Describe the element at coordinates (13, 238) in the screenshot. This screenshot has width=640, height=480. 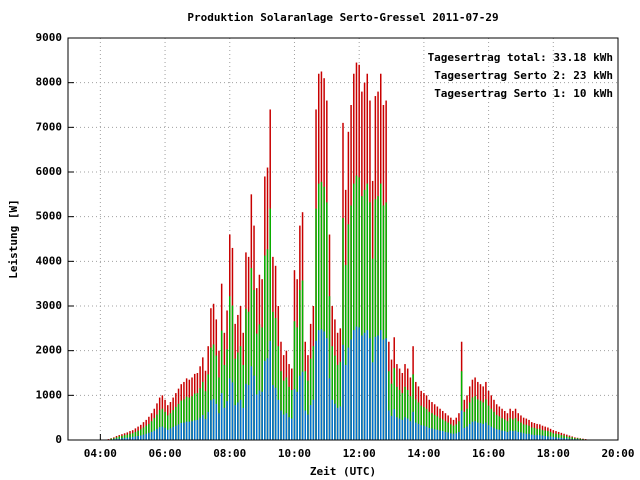
I see `y-axis-label: Leistung [W]` at that location.